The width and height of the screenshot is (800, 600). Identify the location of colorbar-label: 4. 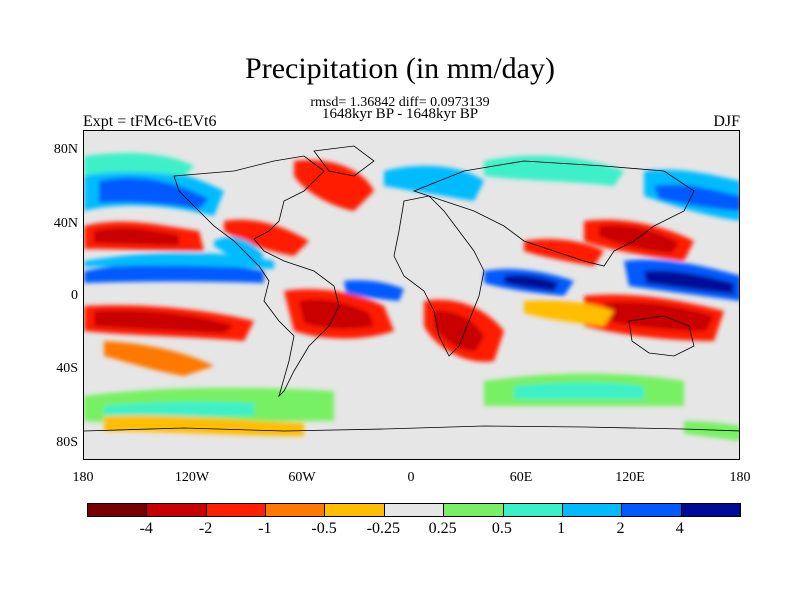
(679, 528).